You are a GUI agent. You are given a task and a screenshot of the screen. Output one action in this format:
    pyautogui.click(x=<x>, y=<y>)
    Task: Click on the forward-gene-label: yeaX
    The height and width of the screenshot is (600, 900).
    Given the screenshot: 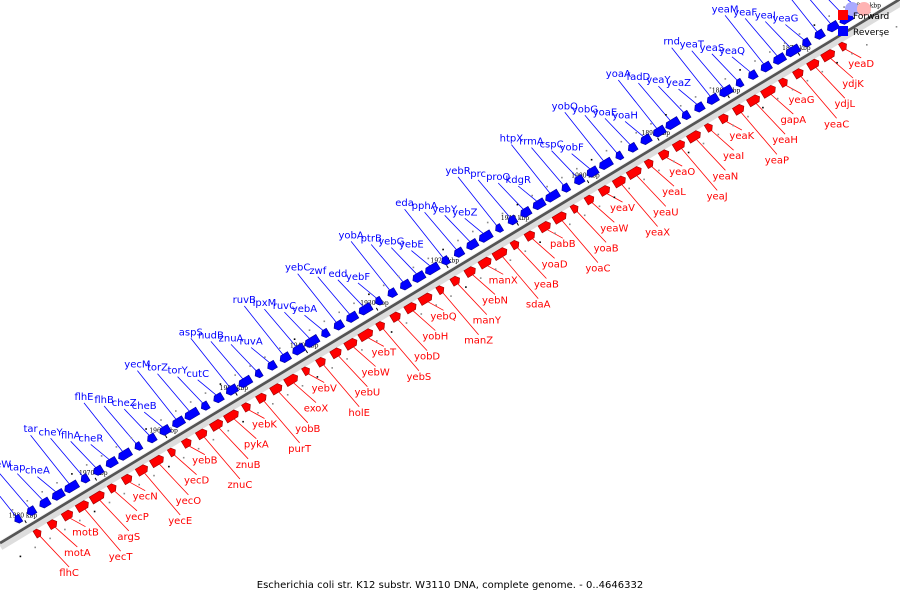 What is the action you would take?
    pyautogui.click(x=657, y=233)
    